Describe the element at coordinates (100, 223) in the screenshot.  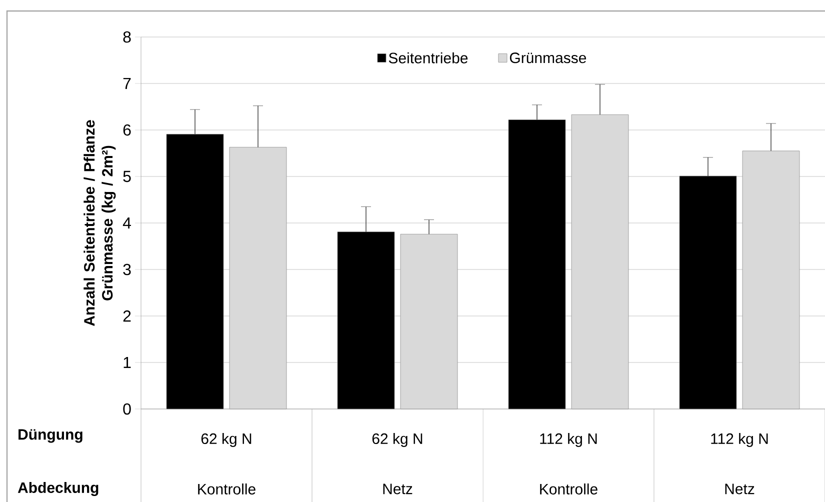
I see `y-axis-title: Anzahl Seitentriebe / Pflanze Grünmasse (kg / 2m²)` at that location.